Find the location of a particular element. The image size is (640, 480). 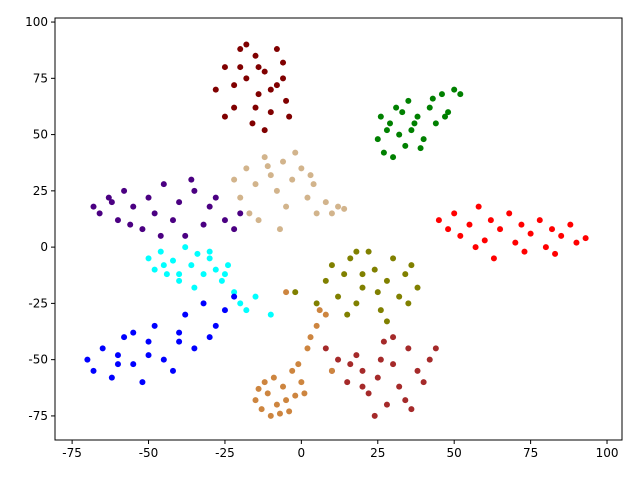

x-tick-label: -75 is located at coordinates (72, 453).